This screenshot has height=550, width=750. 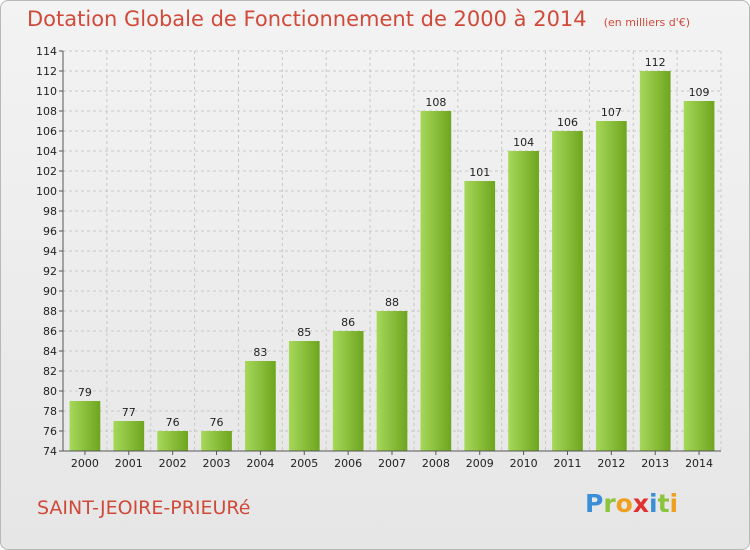 I want to click on brand-letter: r, so click(x=609, y=503).